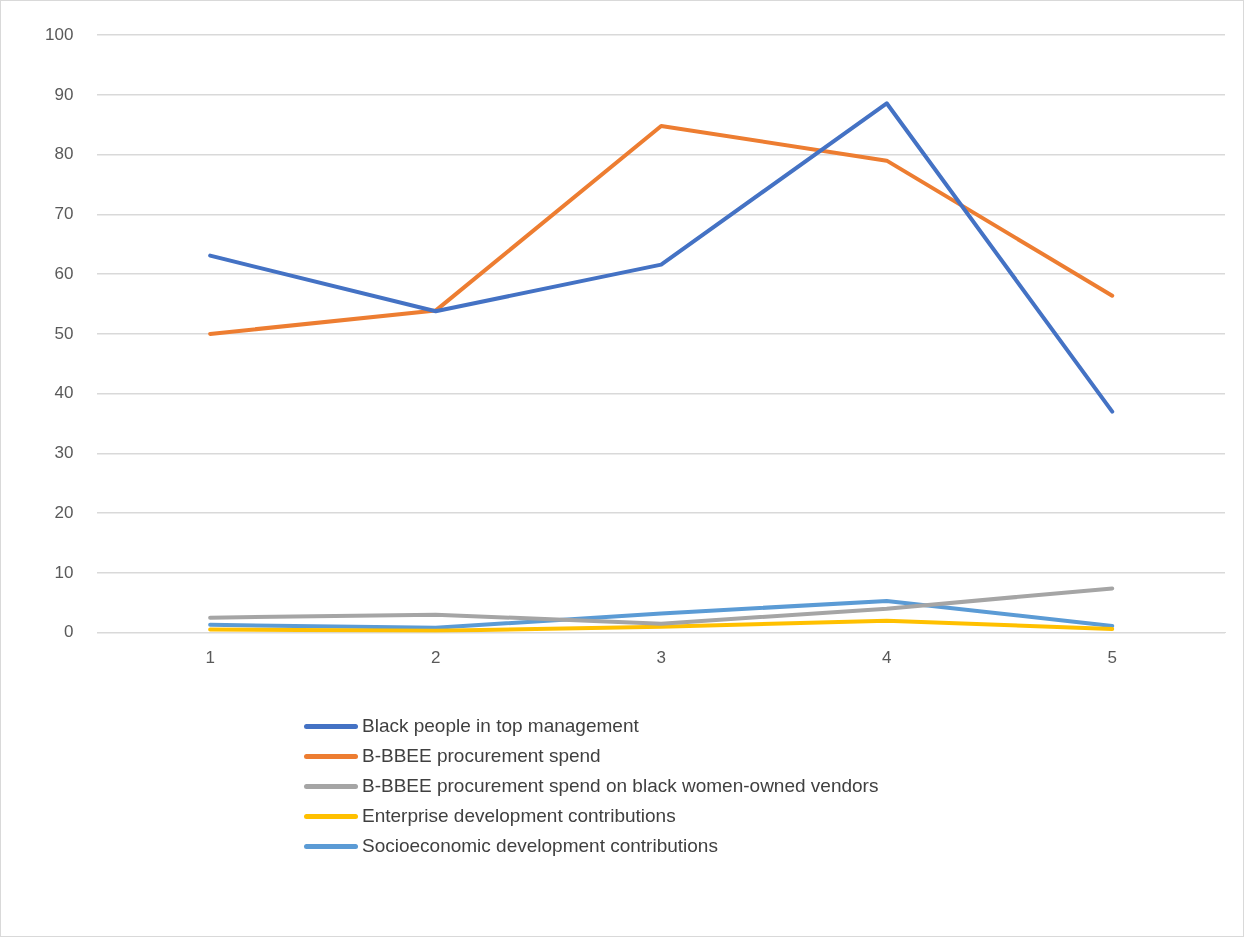  I want to click on y-tick-label: 90, so click(64, 94).